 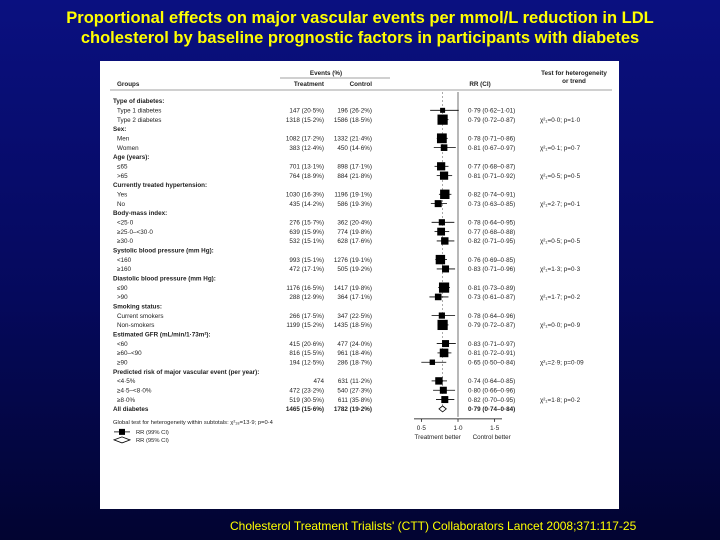 I want to click on subgroup-header: Smoking status:, so click(x=137, y=306).